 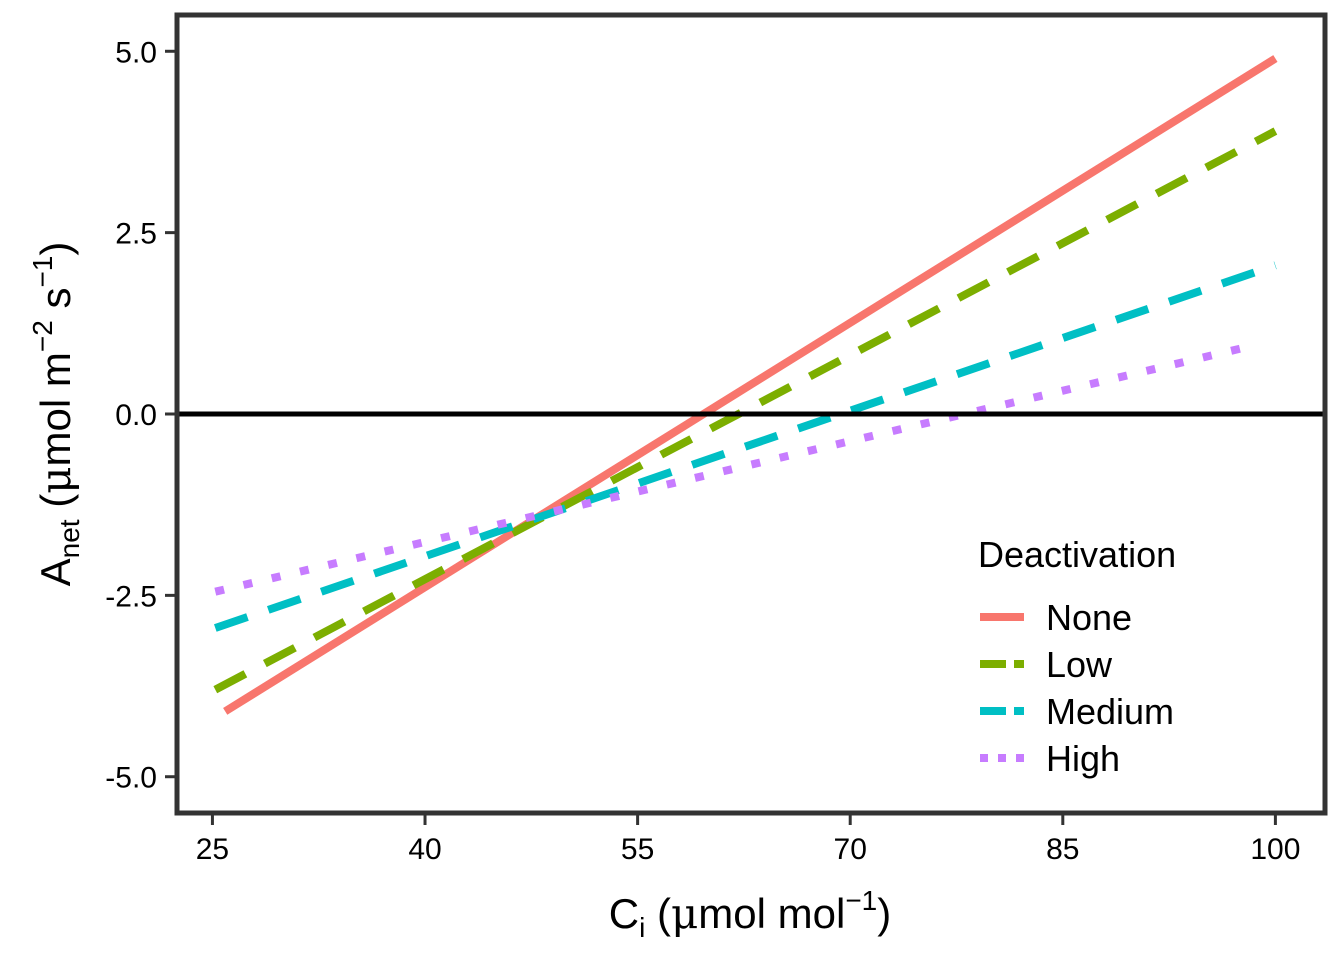 I want to click on y-tick-label: -5.0, so click(x=131, y=778).